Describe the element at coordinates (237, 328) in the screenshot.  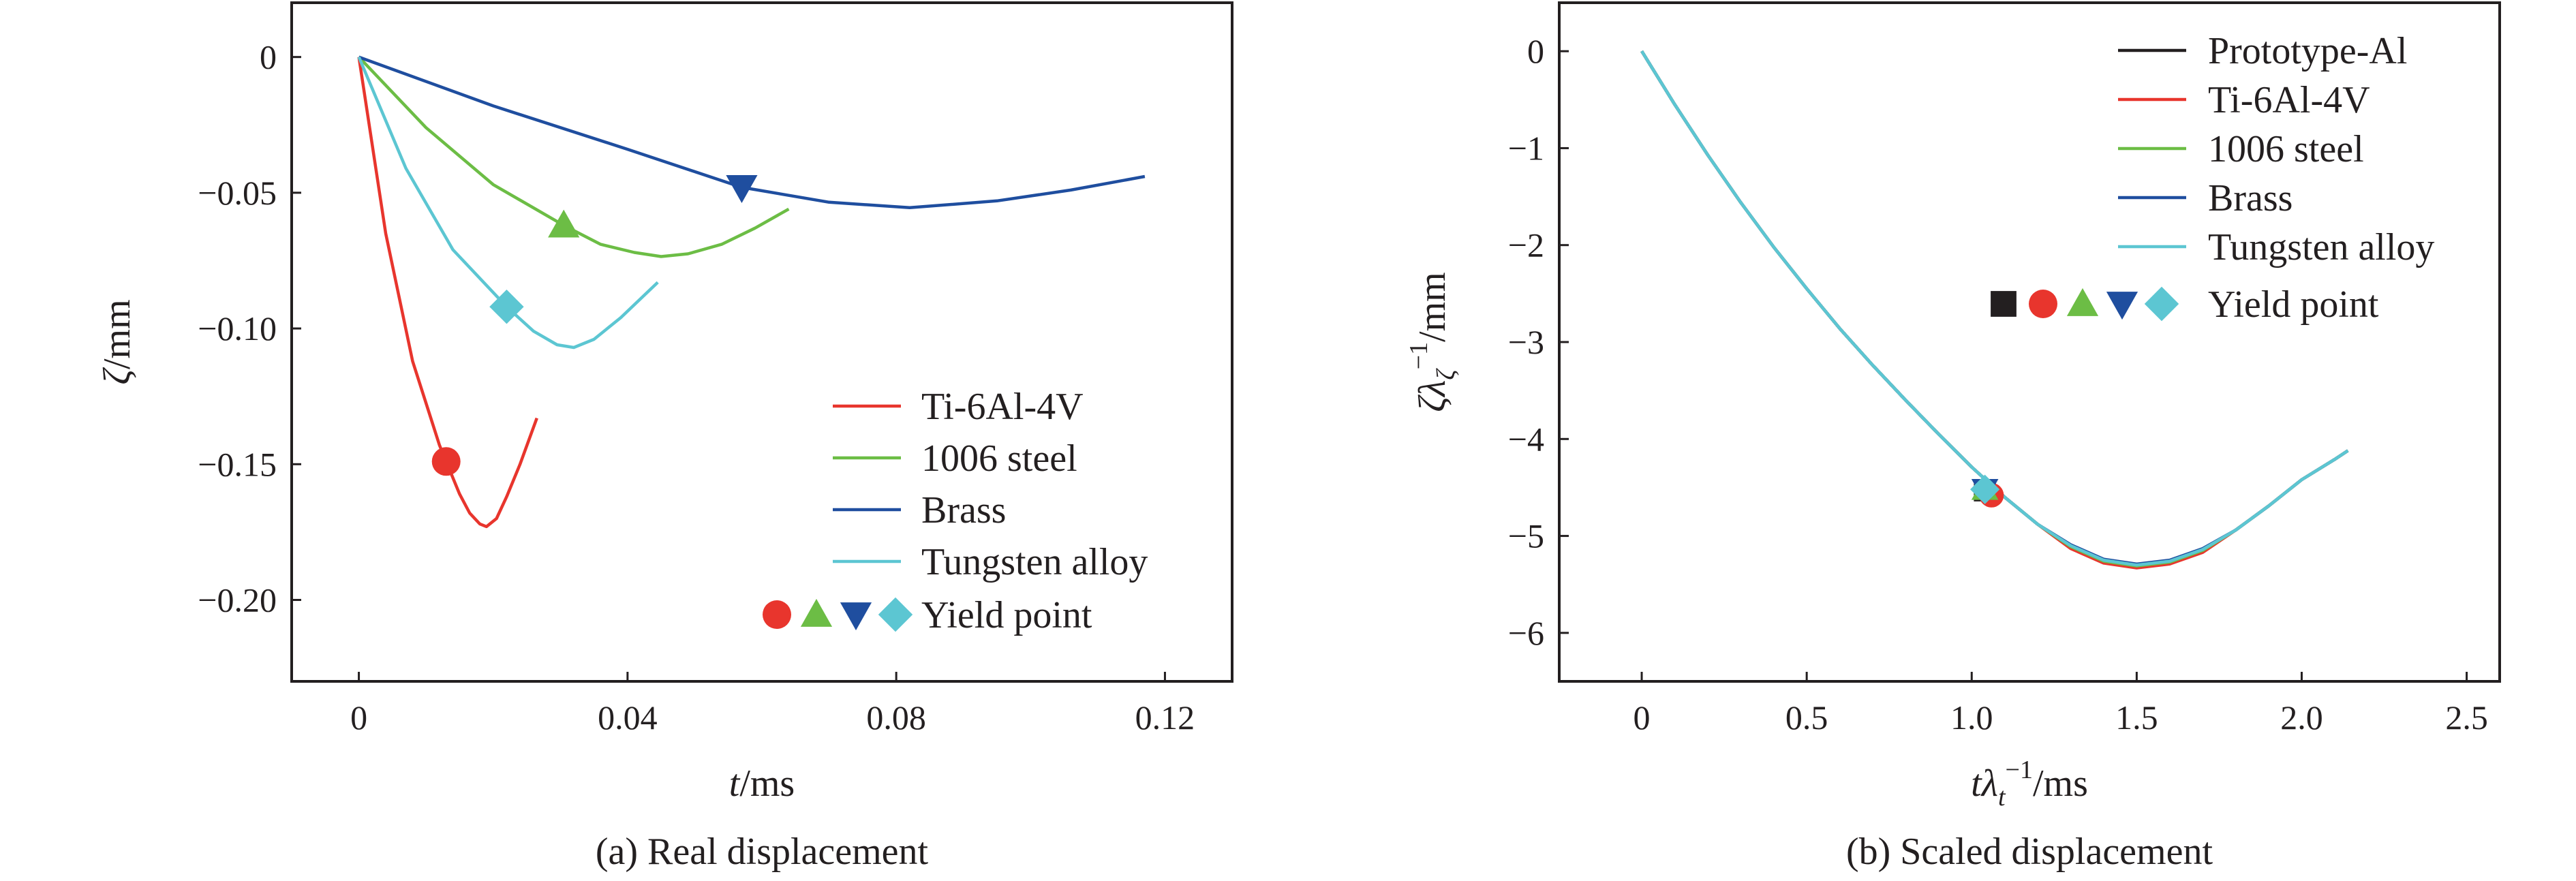
I see `y-tick-label: −0.10` at that location.